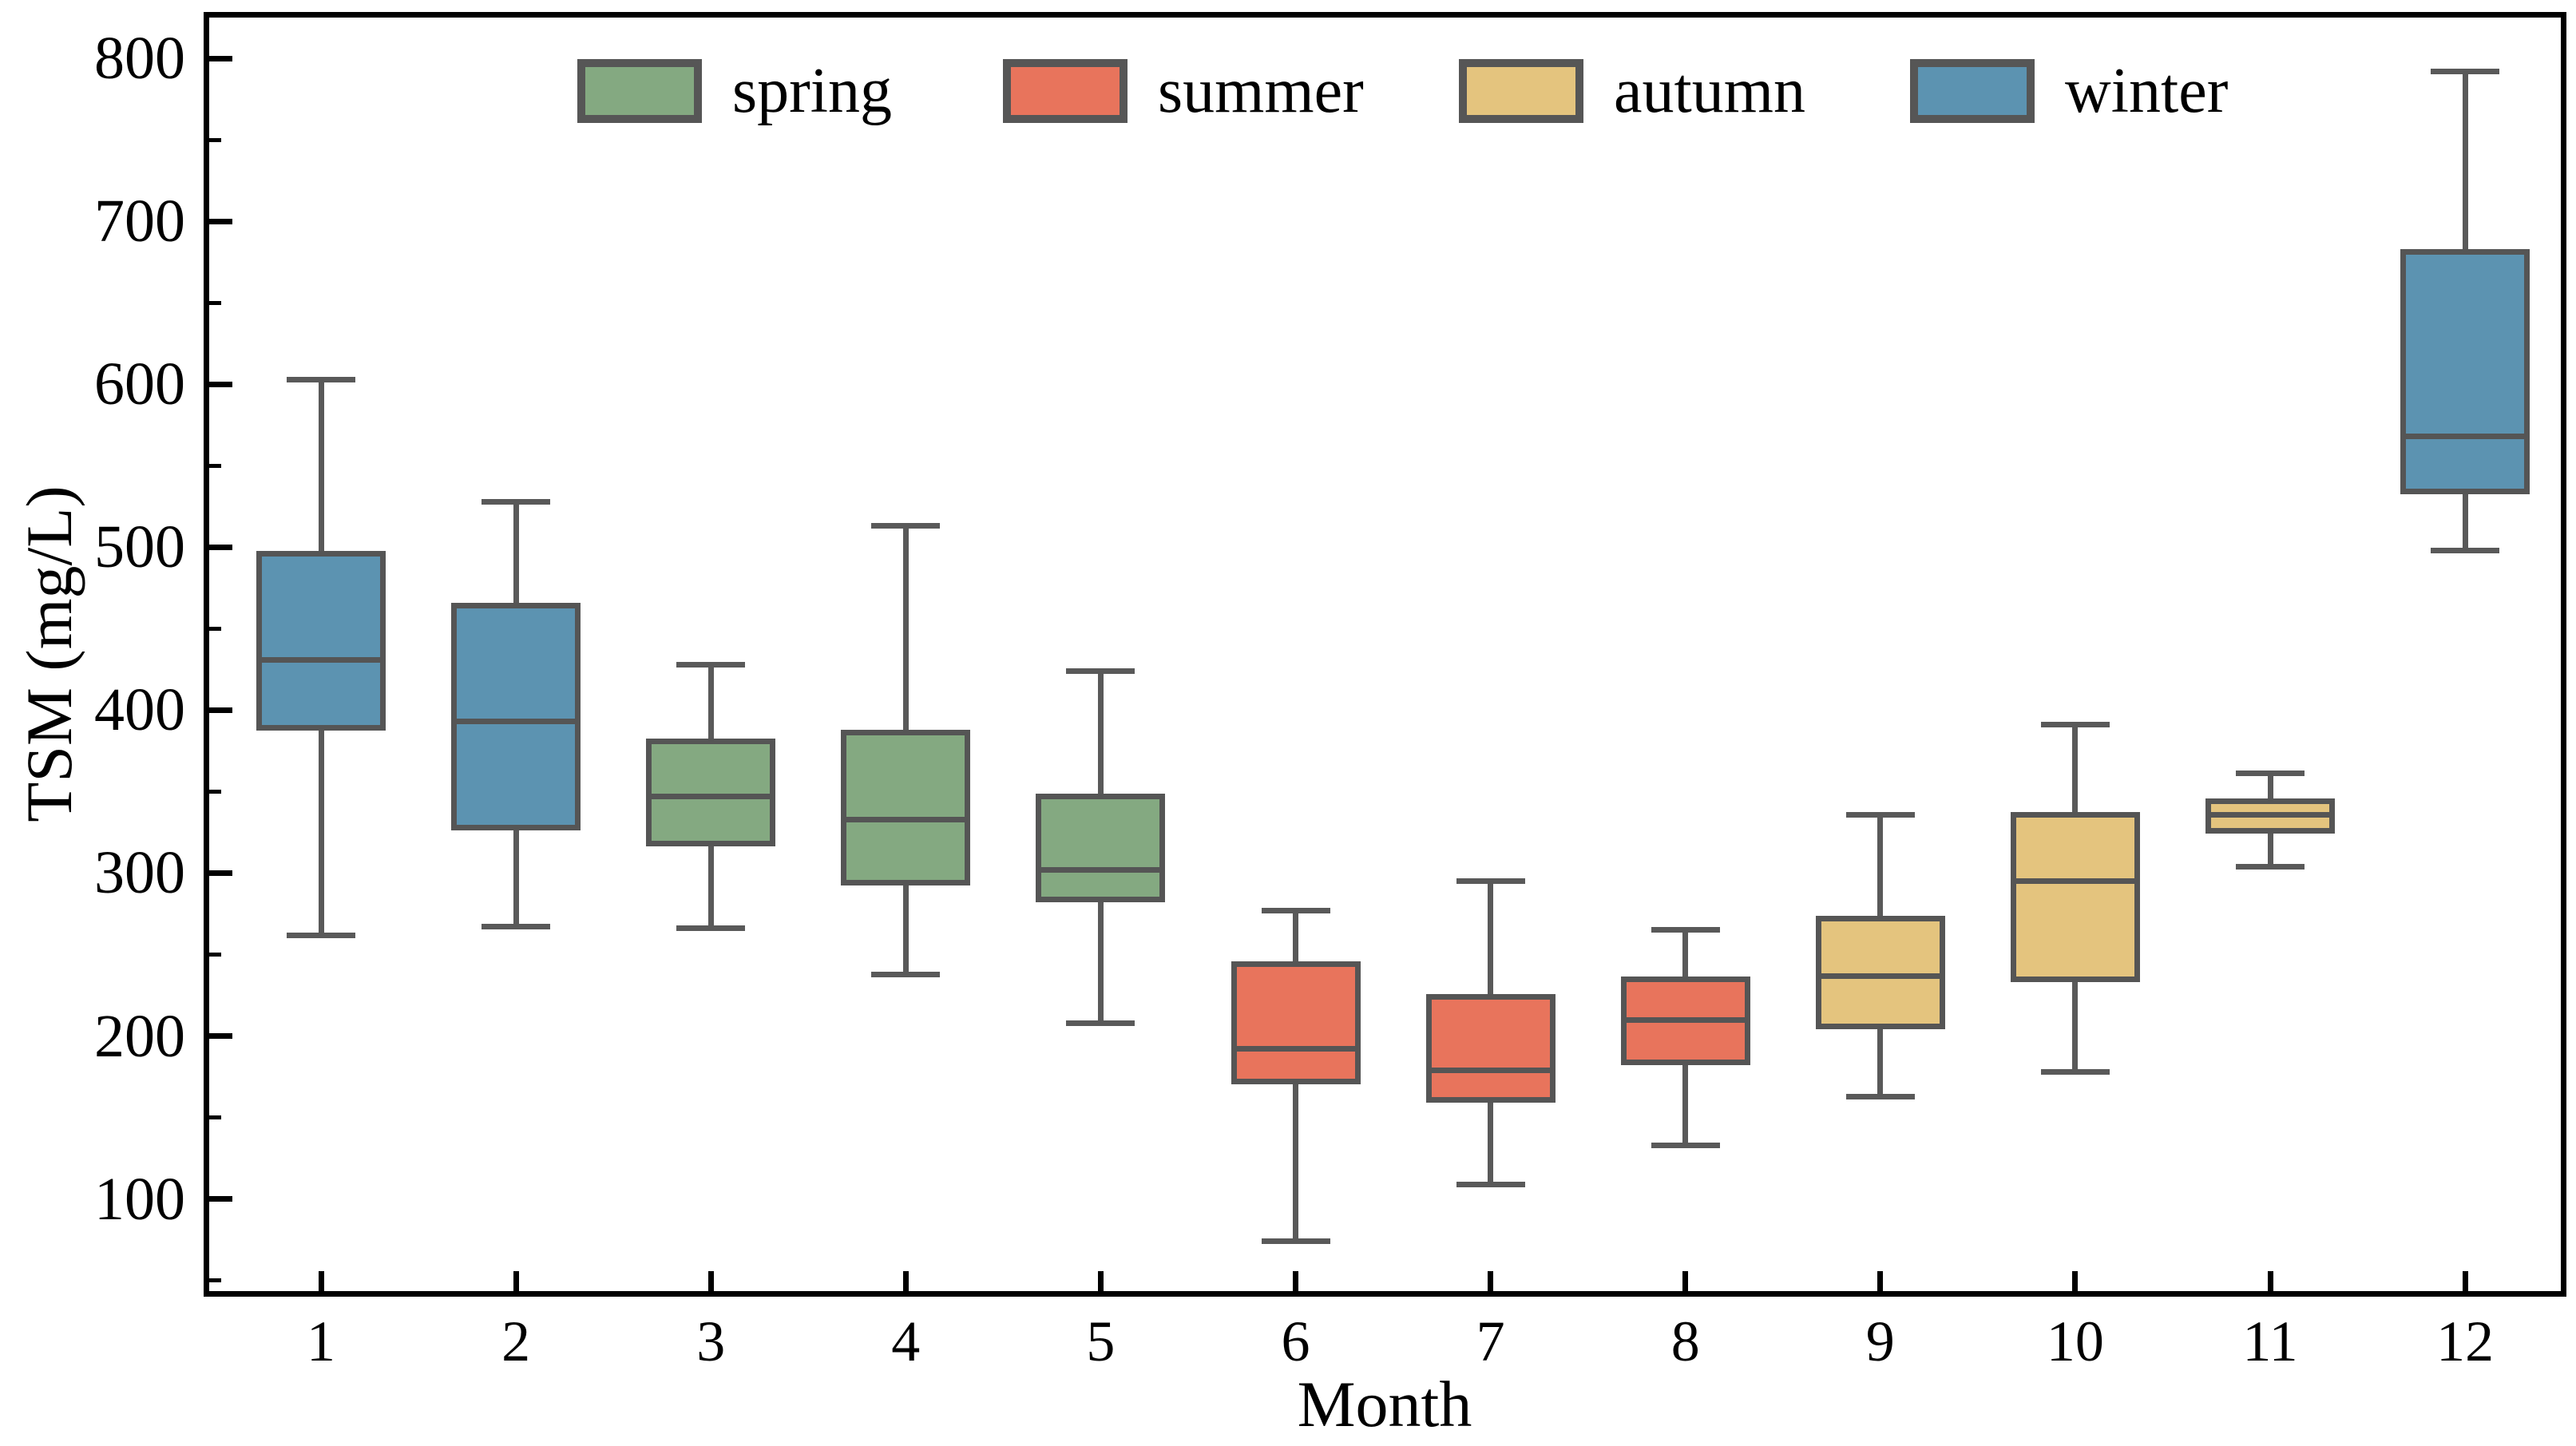 The height and width of the screenshot is (1446, 2576). I want to click on legend-label: autumn, so click(1709, 91).